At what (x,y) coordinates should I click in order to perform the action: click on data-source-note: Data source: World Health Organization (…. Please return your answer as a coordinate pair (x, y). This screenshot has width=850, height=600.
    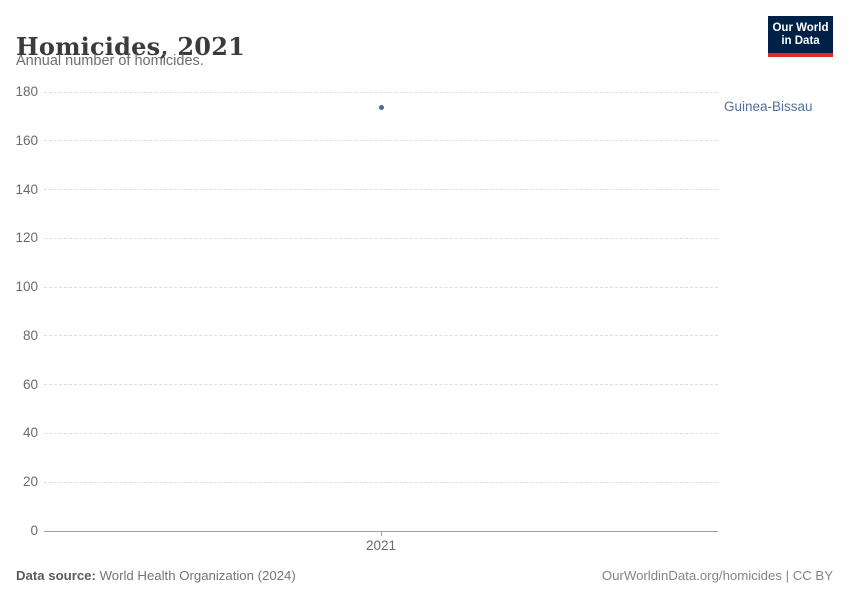
    Looking at the image, I should click on (156, 575).